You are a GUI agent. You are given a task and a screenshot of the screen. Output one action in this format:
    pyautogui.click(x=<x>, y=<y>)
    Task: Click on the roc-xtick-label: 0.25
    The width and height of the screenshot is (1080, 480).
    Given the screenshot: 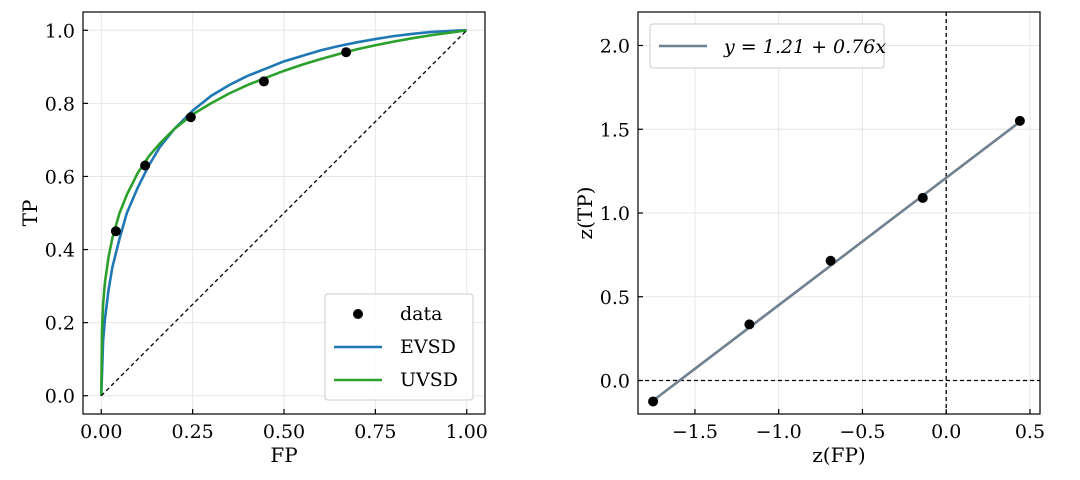 What is the action you would take?
    pyautogui.click(x=192, y=432)
    